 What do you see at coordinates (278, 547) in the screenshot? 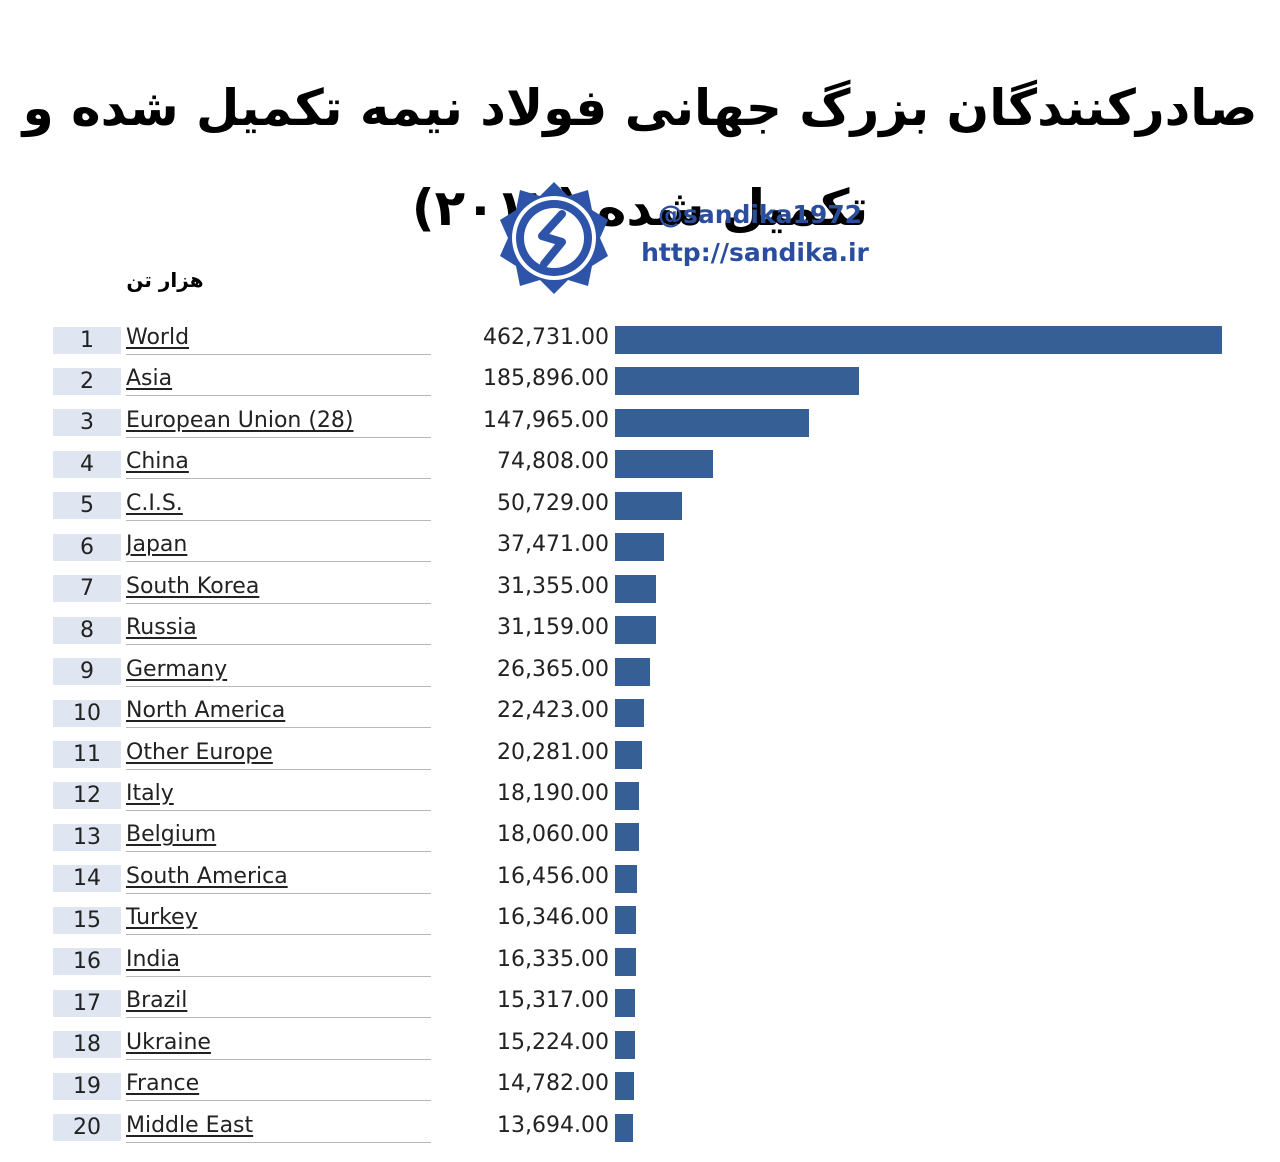
I see `category-label: Japan` at bounding box center [278, 547].